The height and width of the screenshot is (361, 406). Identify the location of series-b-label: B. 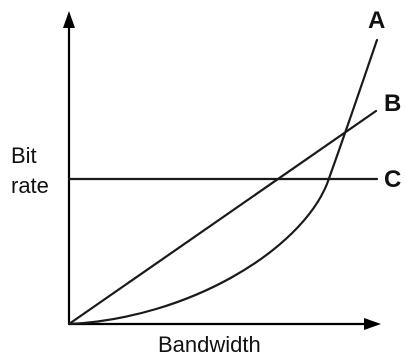
(392, 103).